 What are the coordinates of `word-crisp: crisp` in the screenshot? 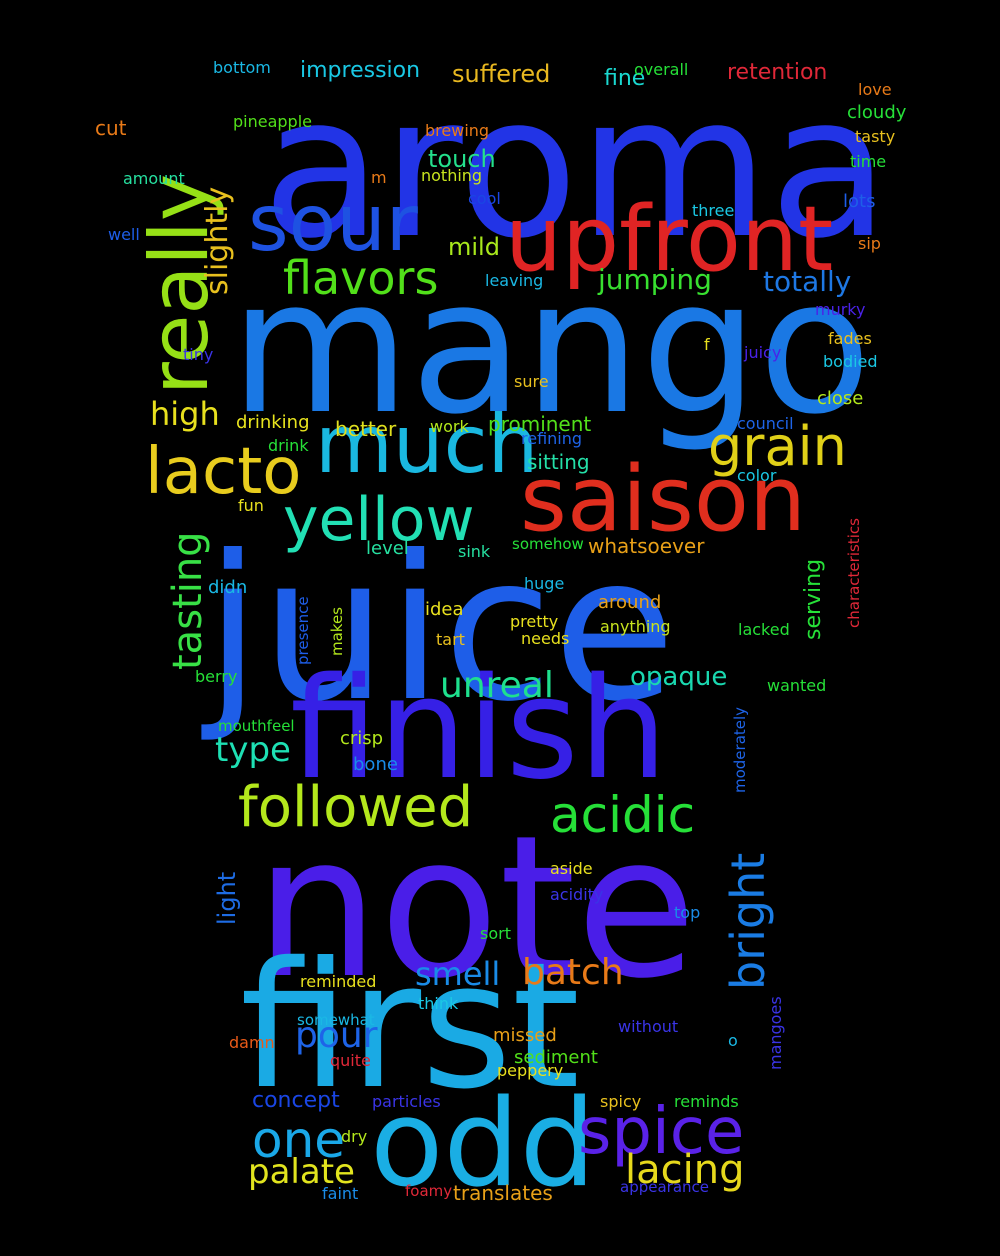 It's located at (362, 738).